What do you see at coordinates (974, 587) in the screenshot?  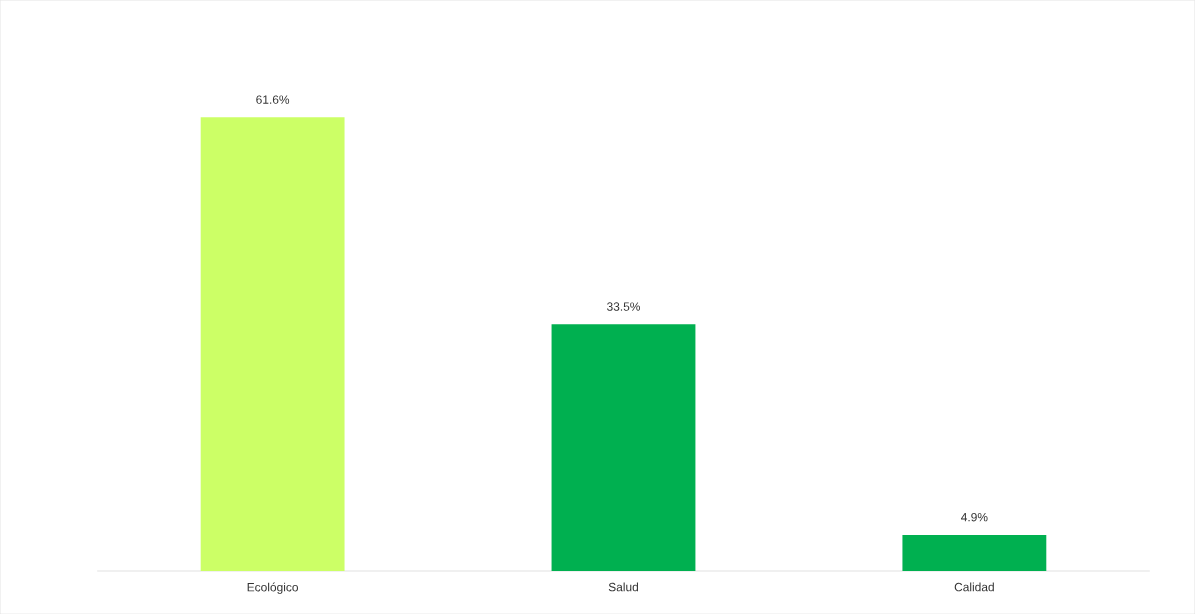 I see `x-tick-label: Calidad` at bounding box center [974, 587].